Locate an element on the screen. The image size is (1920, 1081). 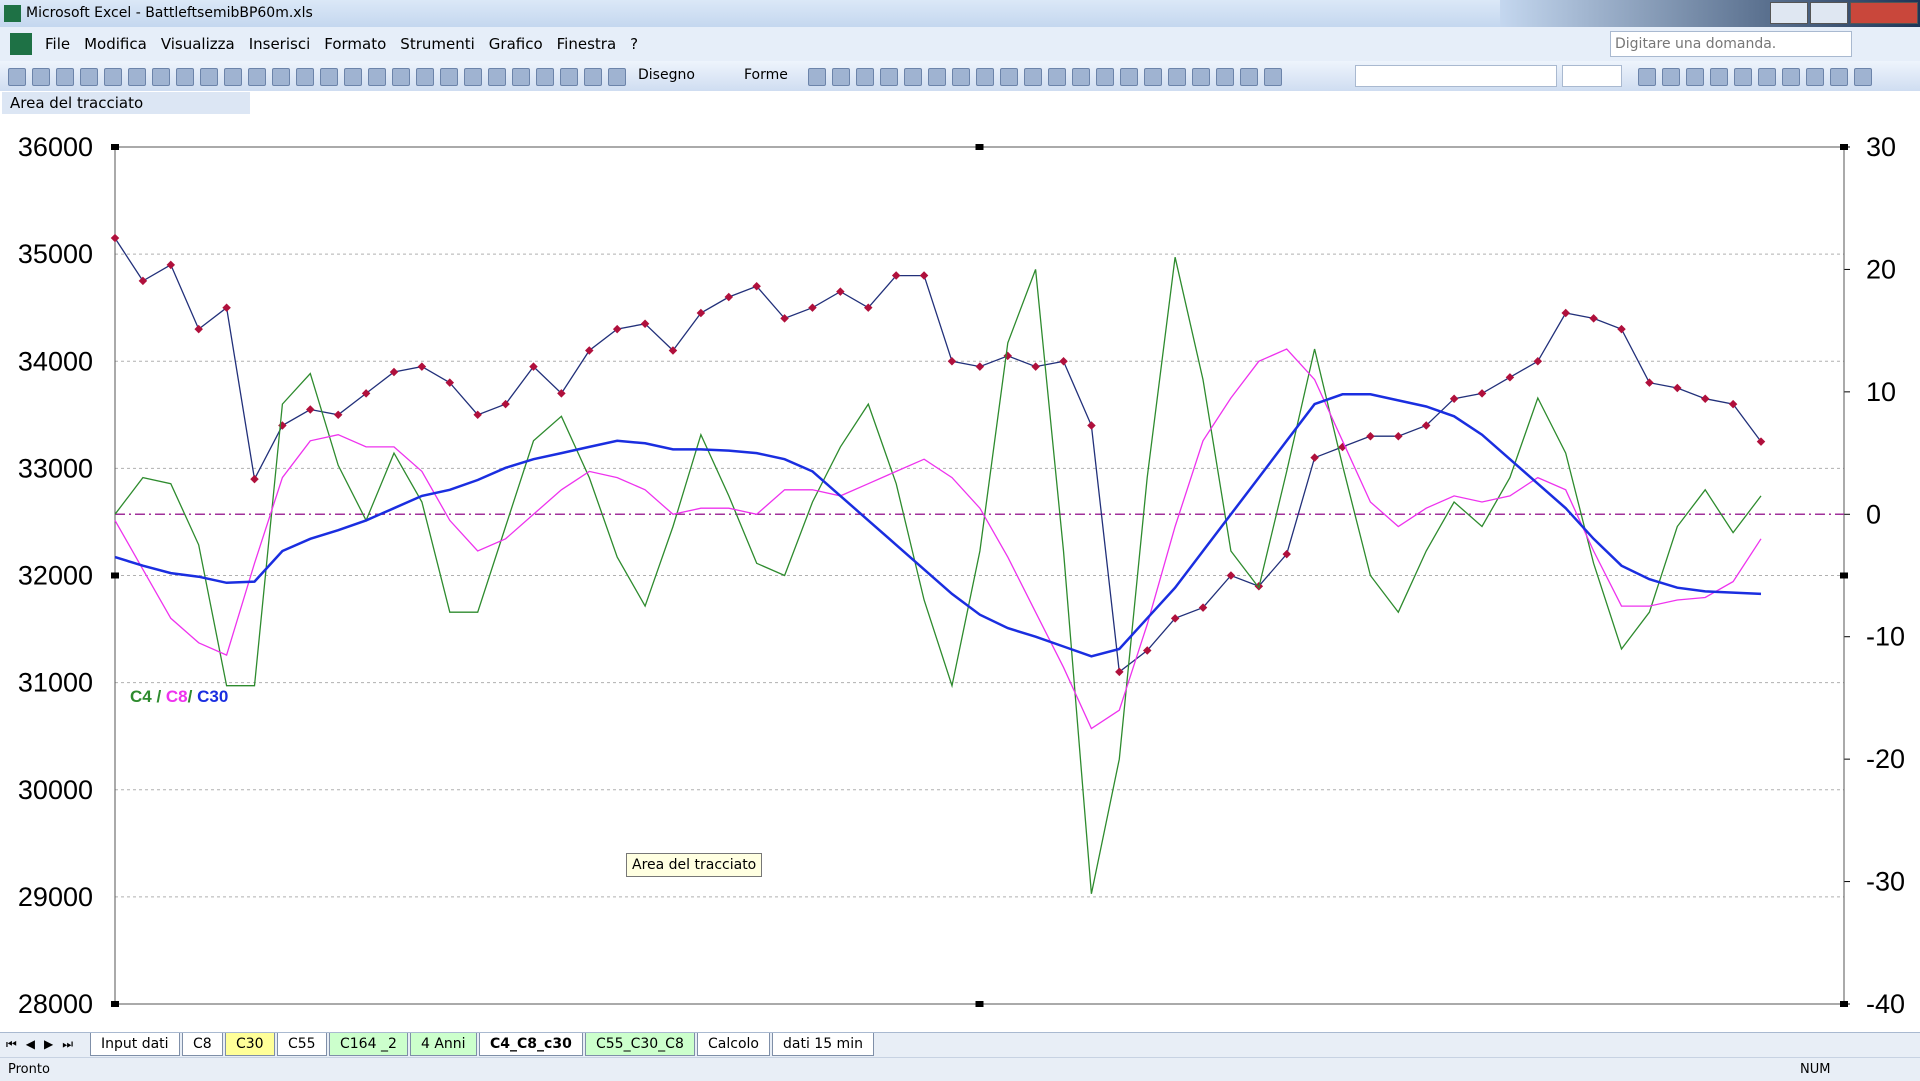
maximize-button is located at coordinates (1829, 13).